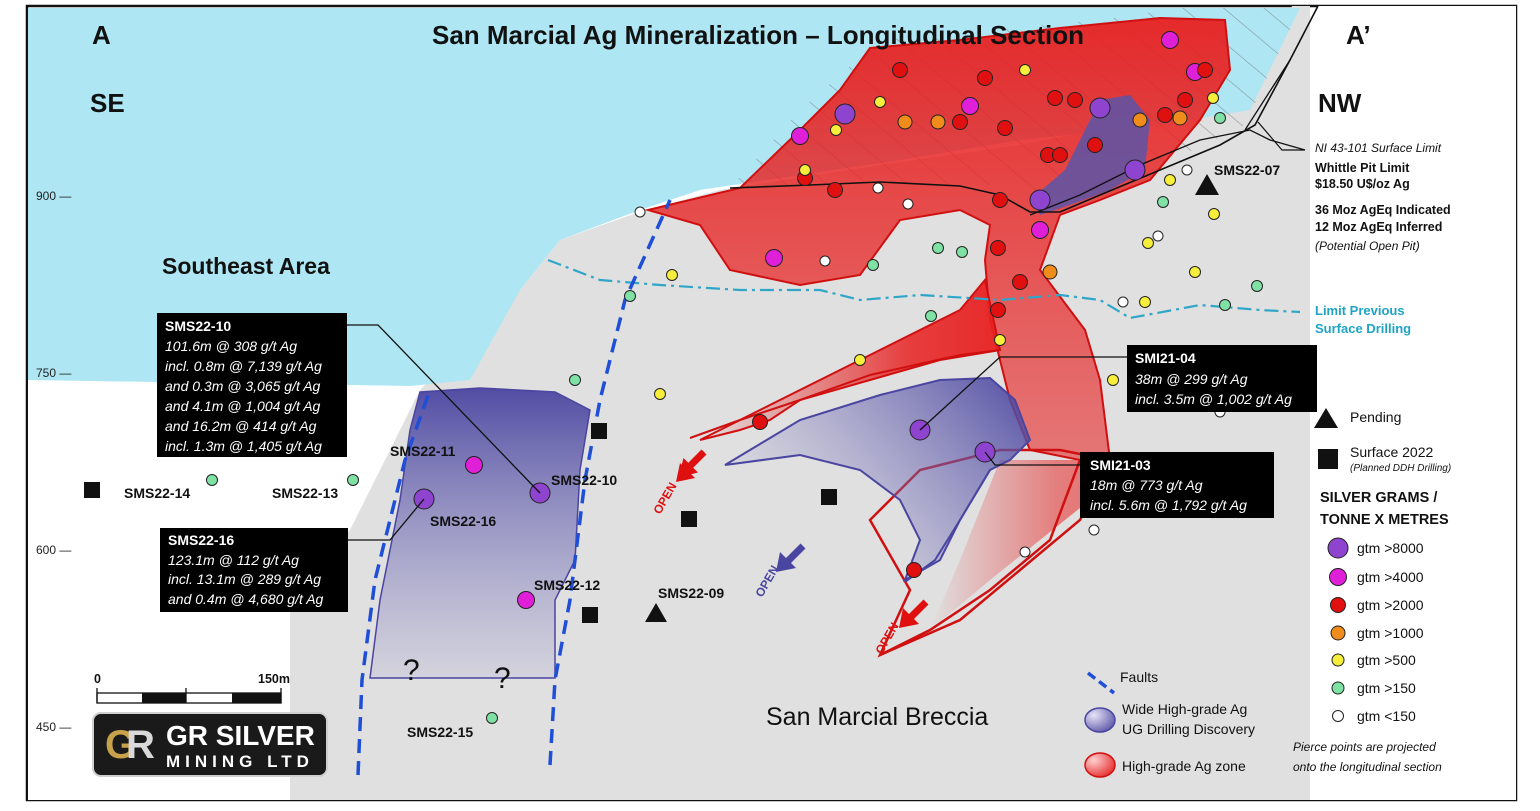  Describe the element at coordinates (1378, 148) in the screenshot. I see `surface-limit-note: NI 43-101 Surface Limit` at that location.